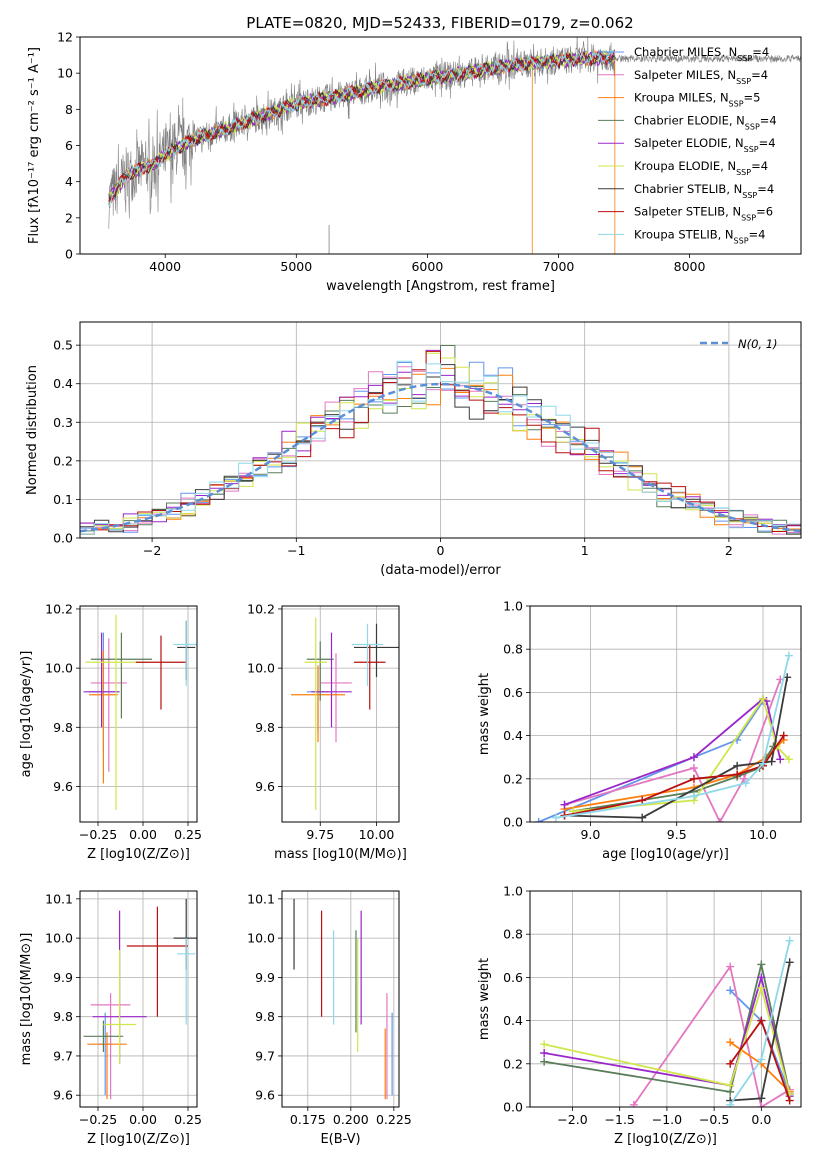 This screenshot has width=819, height=1170. I want to click on age-vs-mass-ytick-label: 10.0, so click(261, 668).